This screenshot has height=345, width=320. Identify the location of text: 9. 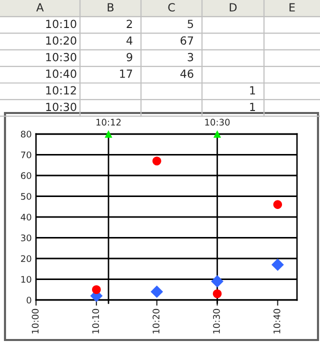
(129, 57).